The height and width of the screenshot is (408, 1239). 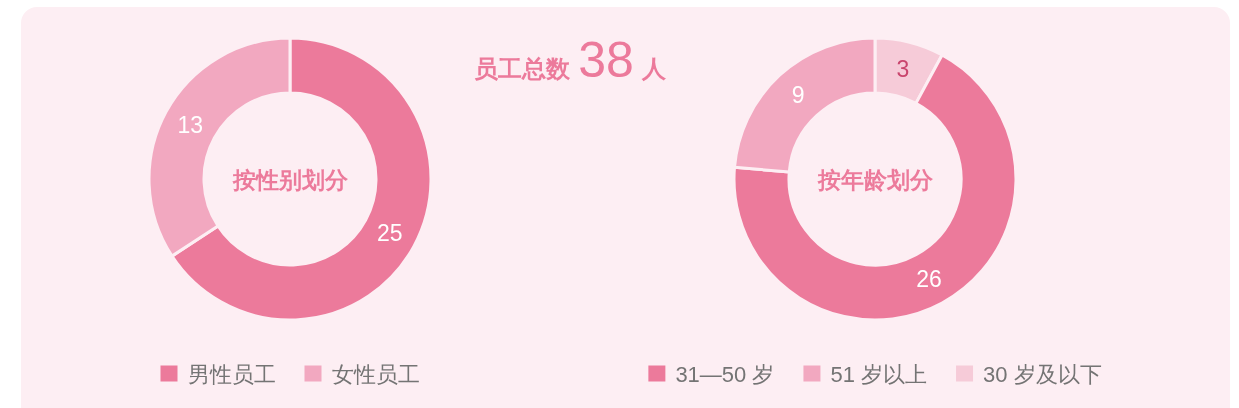 What do you see at coordinates (190, 124) in the screenshot?
I see `data-label: 13` at bounding box center [190, 124].